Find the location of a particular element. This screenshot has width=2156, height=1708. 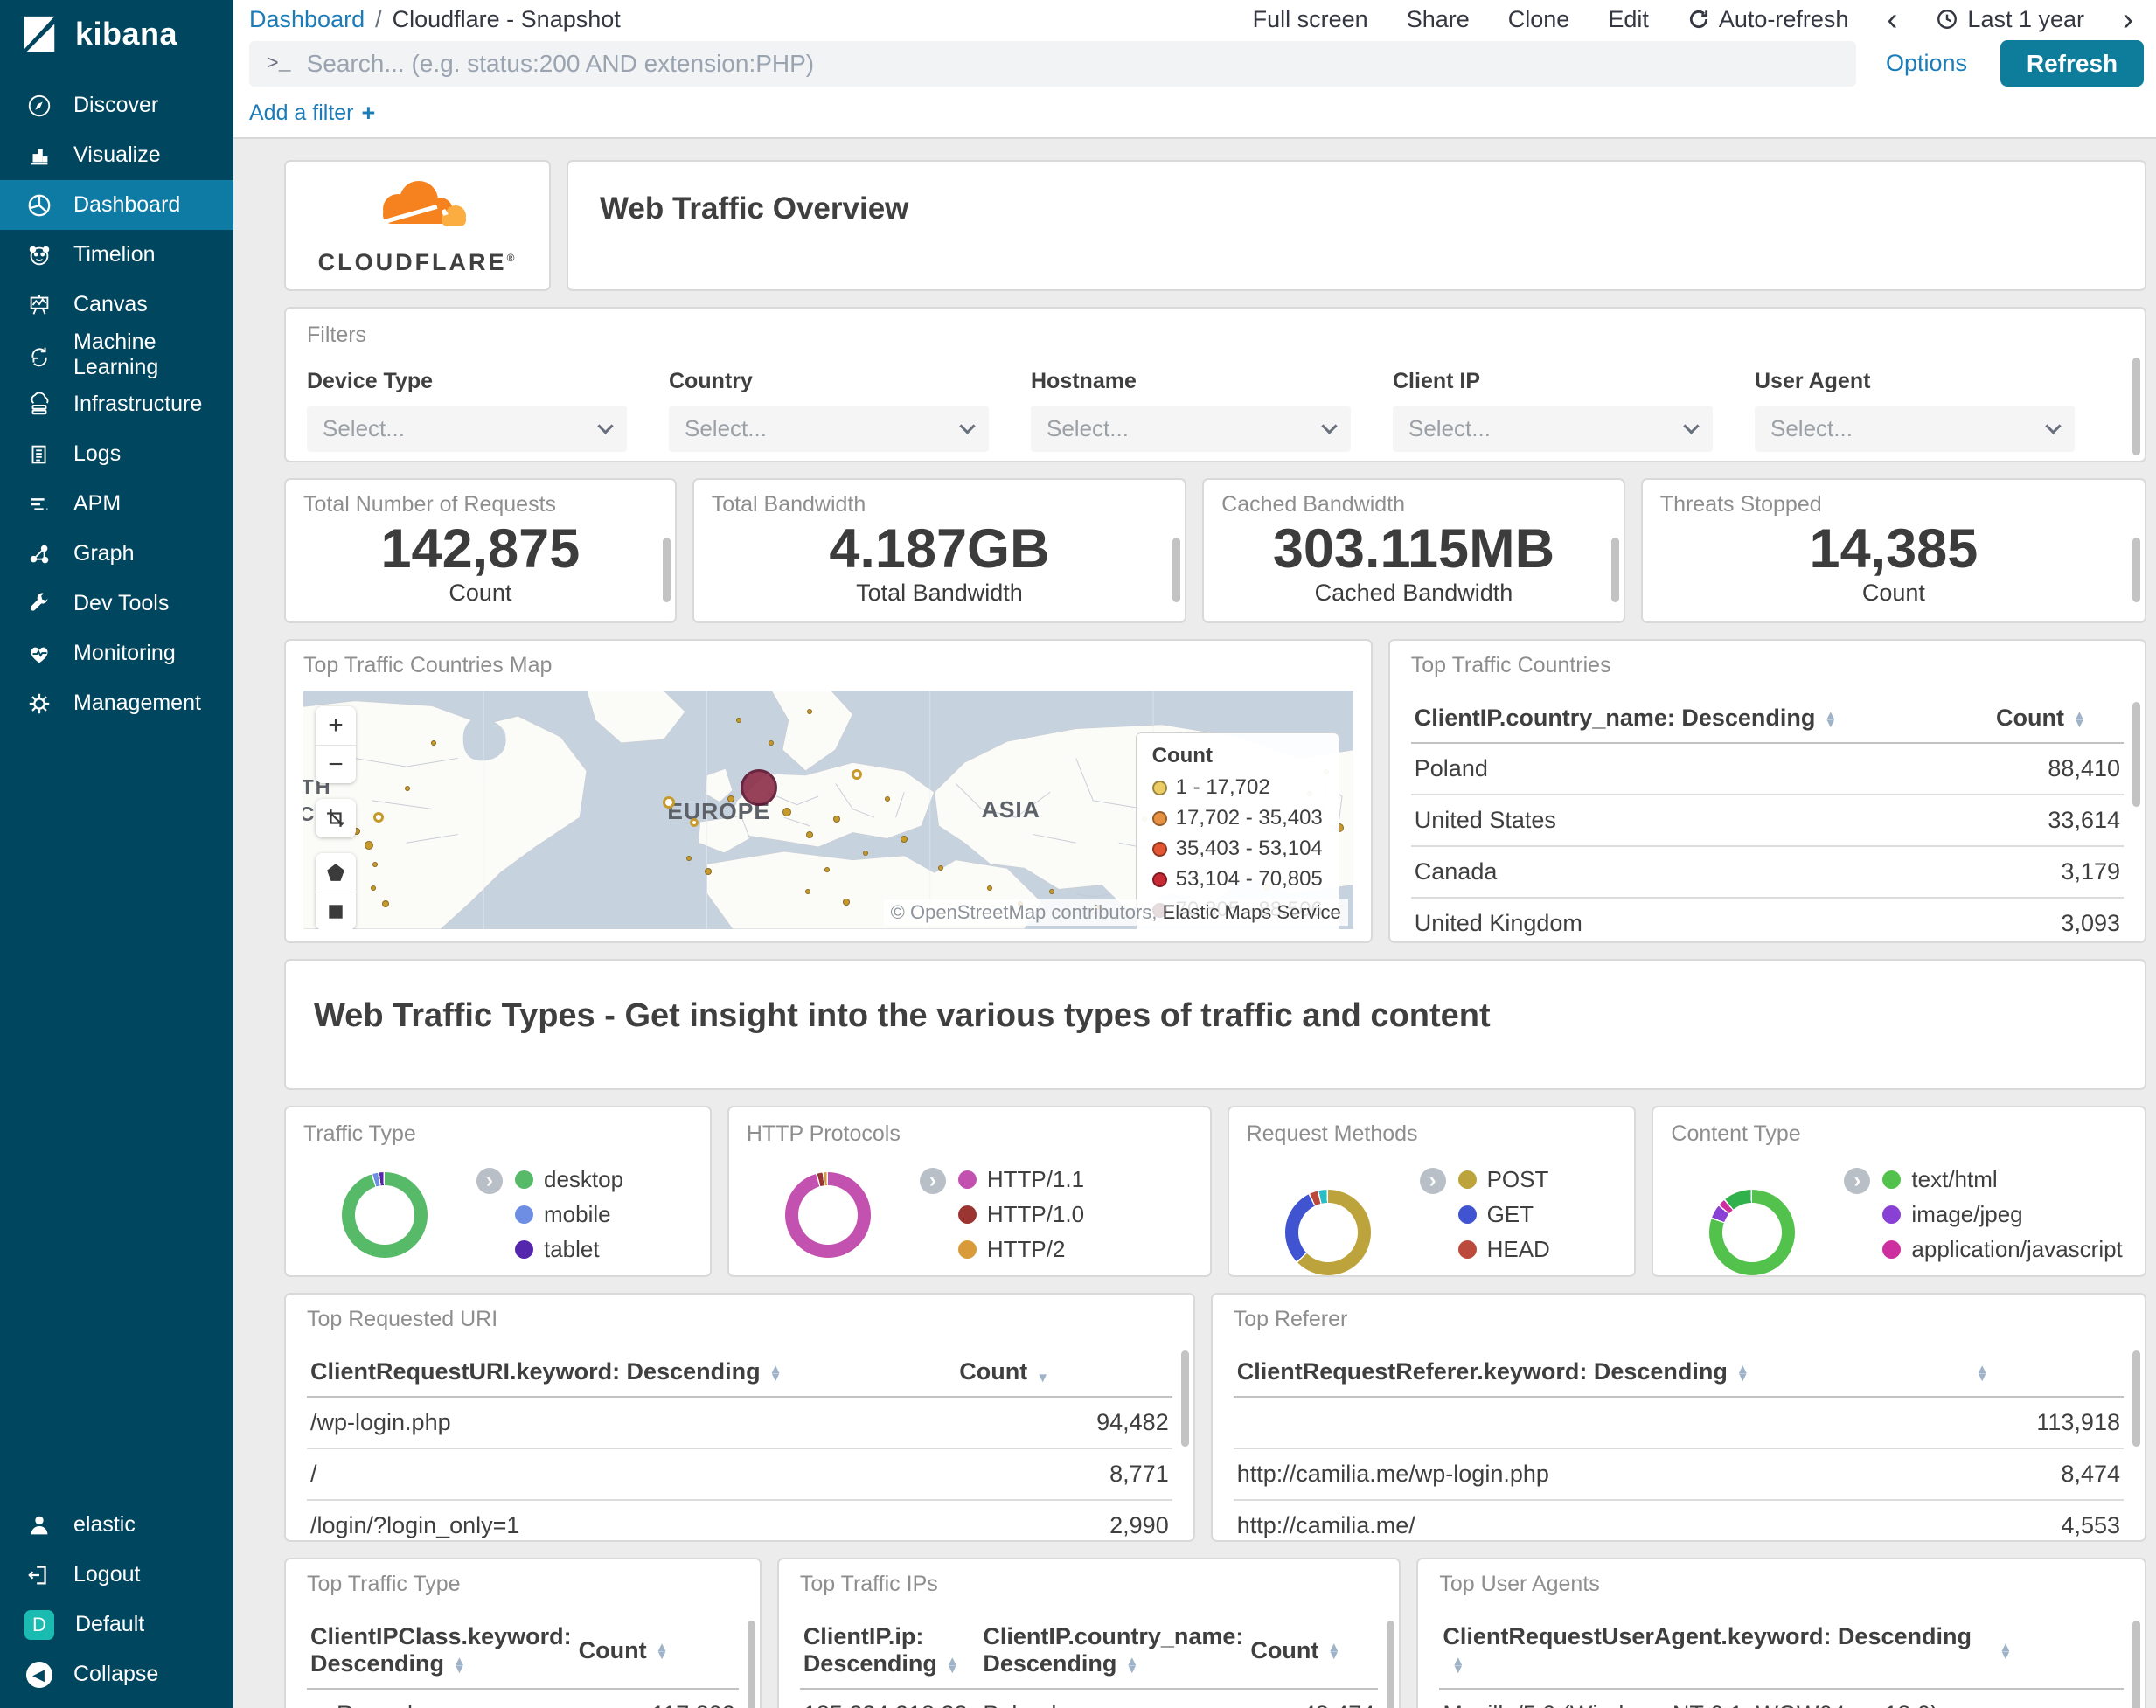

search-box: >_ is located at coordinates (1052, 64).